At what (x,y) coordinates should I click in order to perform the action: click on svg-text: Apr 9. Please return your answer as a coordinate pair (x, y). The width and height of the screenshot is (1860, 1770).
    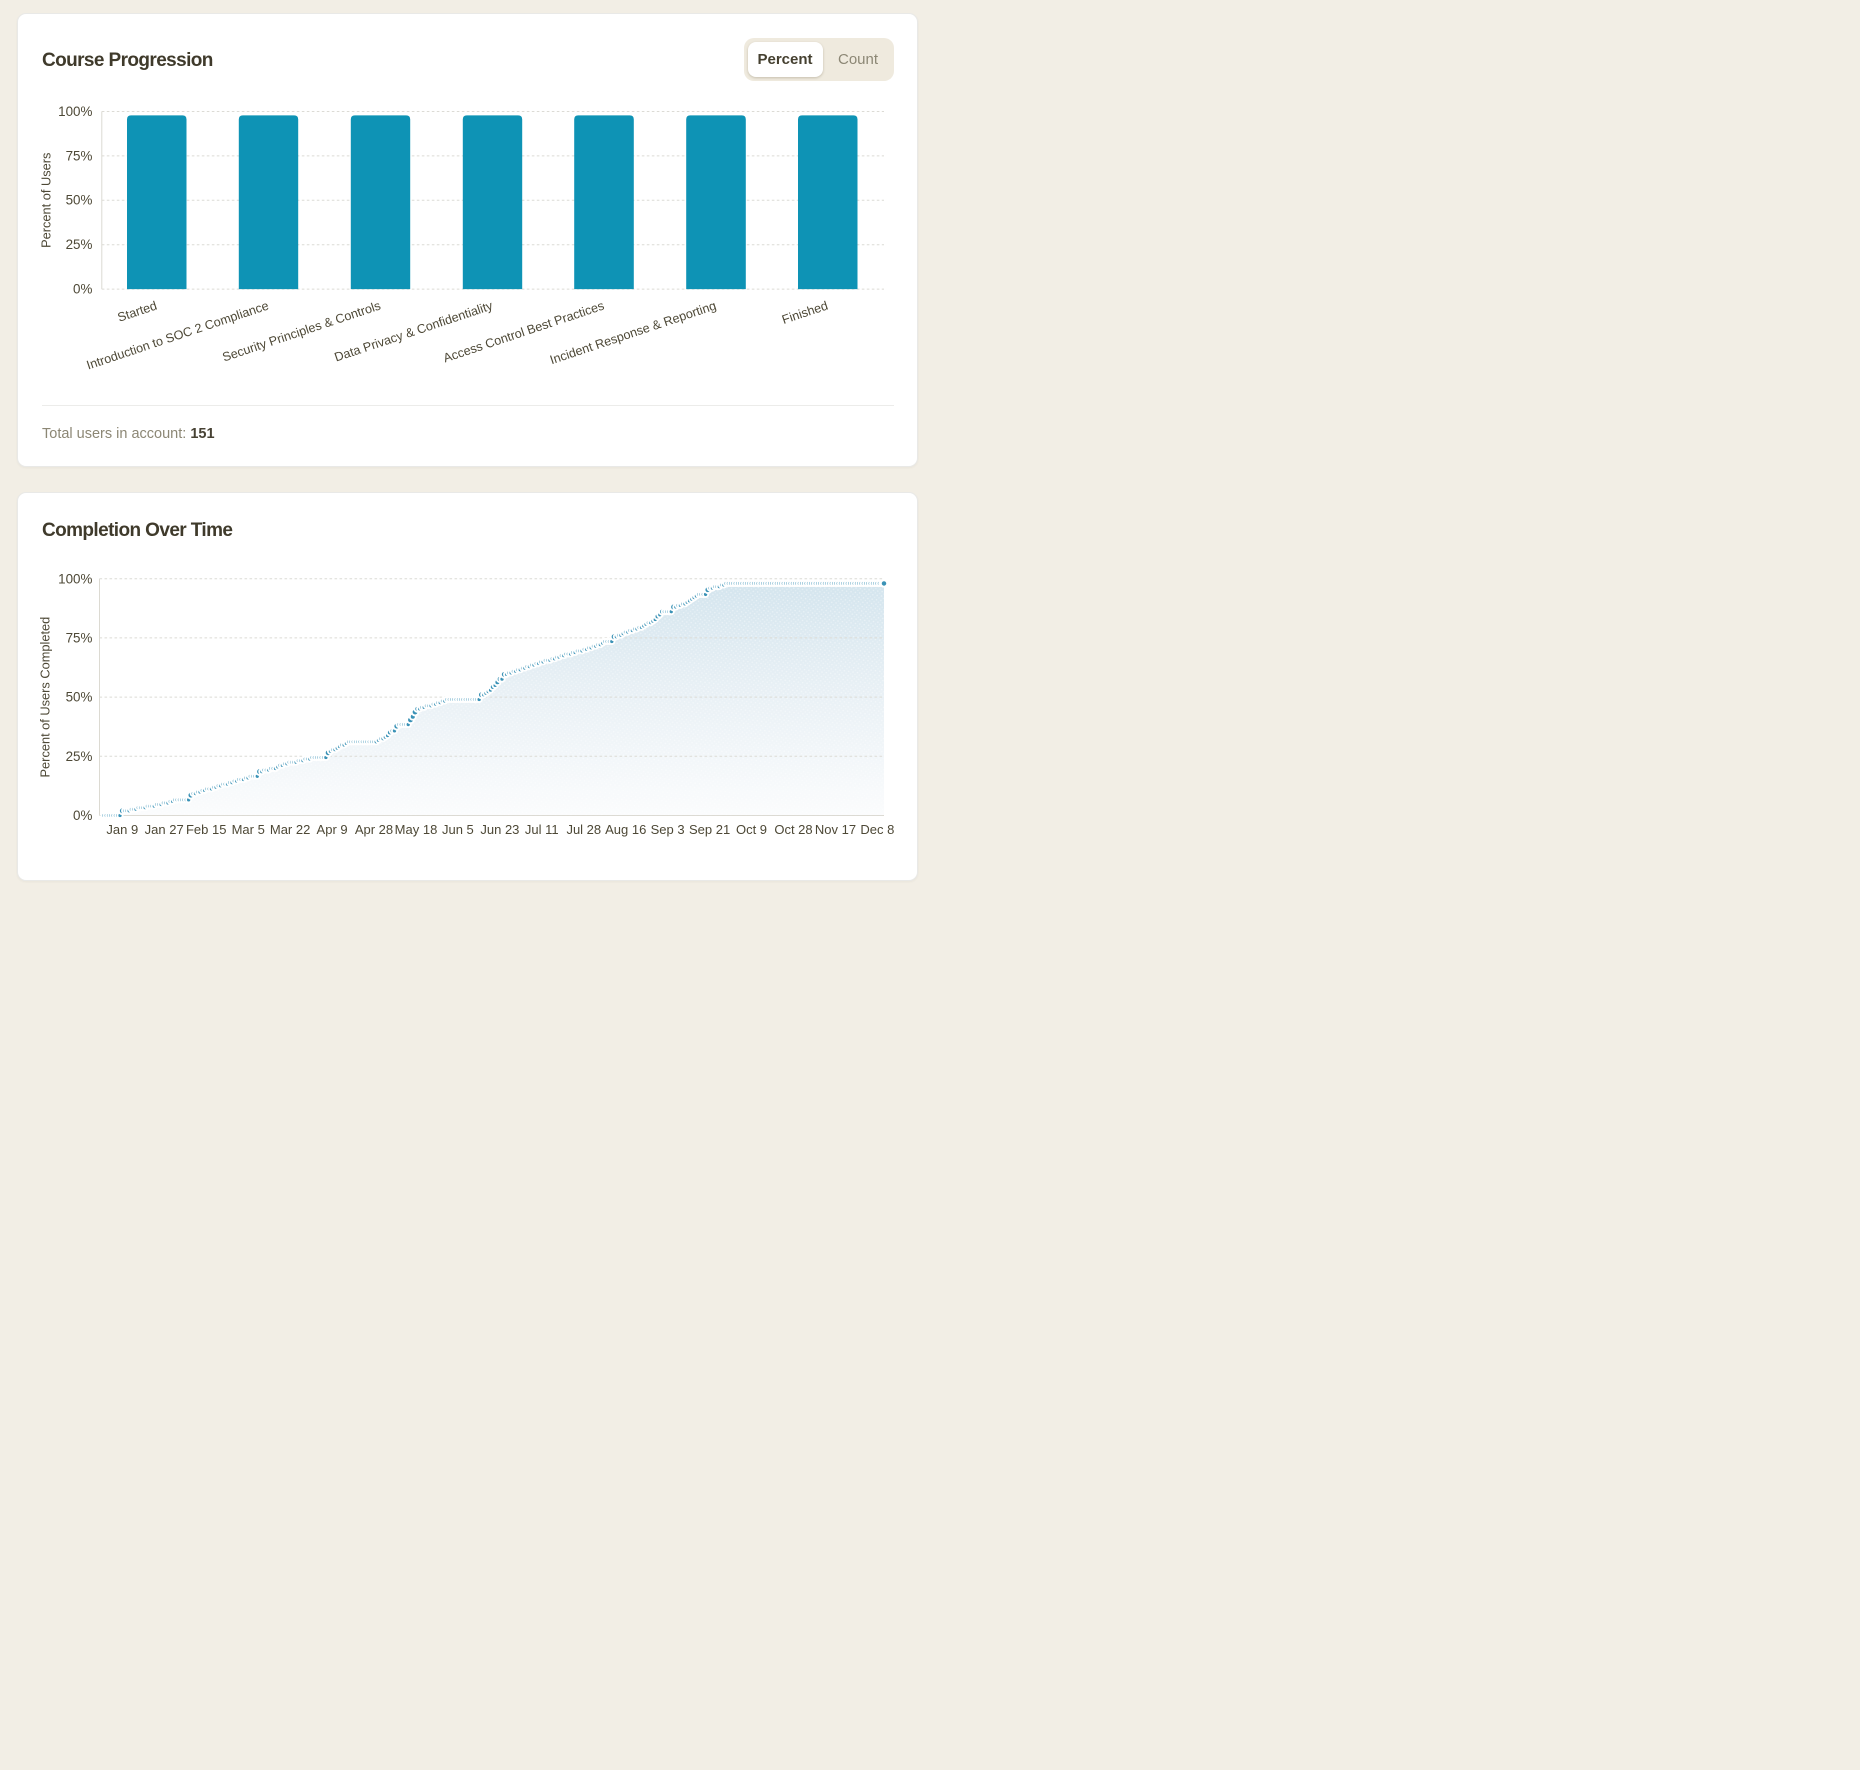
    Looking at the image, I should click on (332, 829).